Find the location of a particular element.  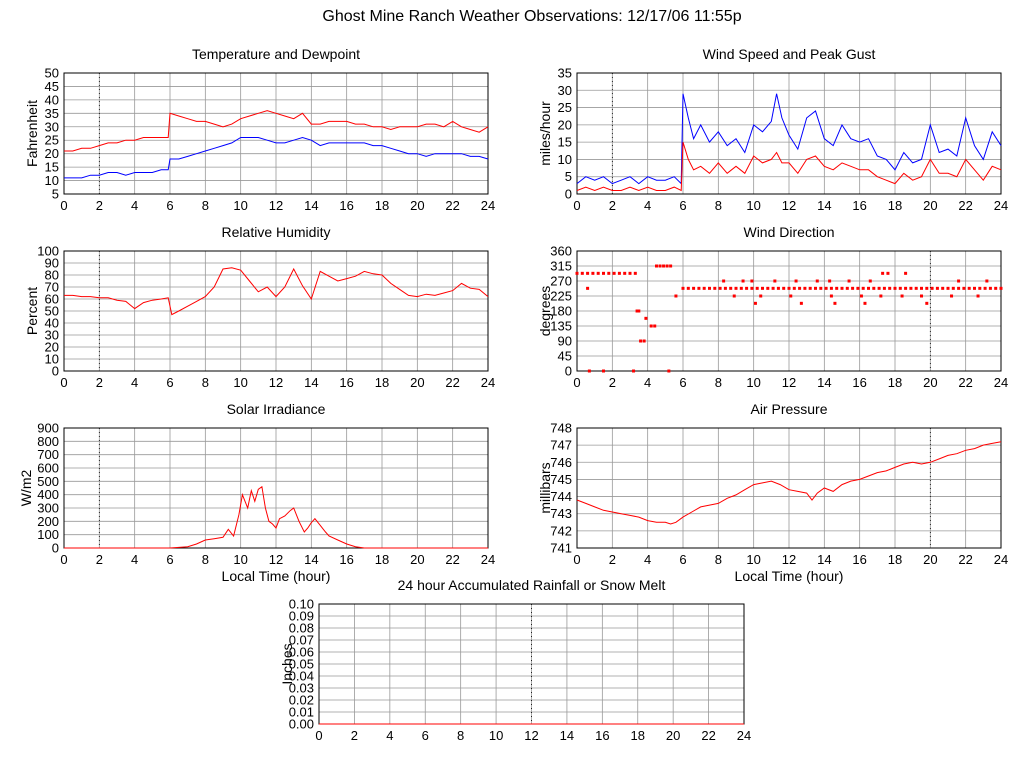

solar-ytick-label: 900 is located at coordinates (48, 428).